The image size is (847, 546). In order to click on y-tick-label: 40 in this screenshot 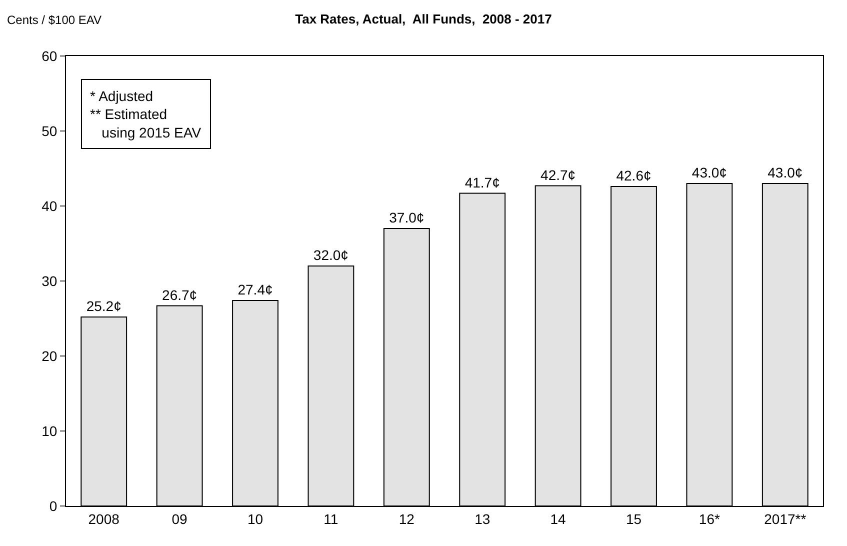, I will do `click(50, 206)`.